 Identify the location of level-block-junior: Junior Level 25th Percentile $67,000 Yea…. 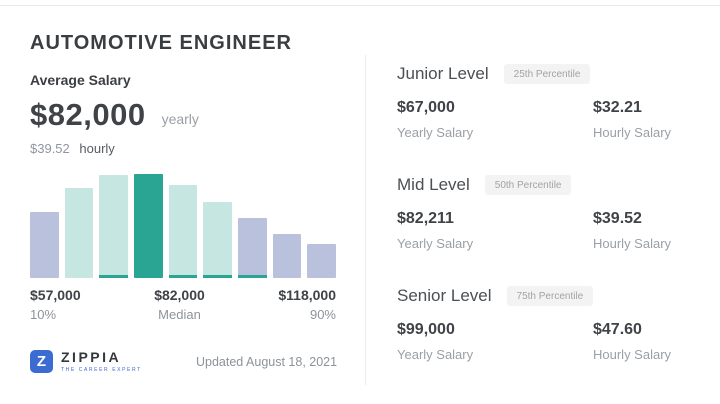
(543, 101).